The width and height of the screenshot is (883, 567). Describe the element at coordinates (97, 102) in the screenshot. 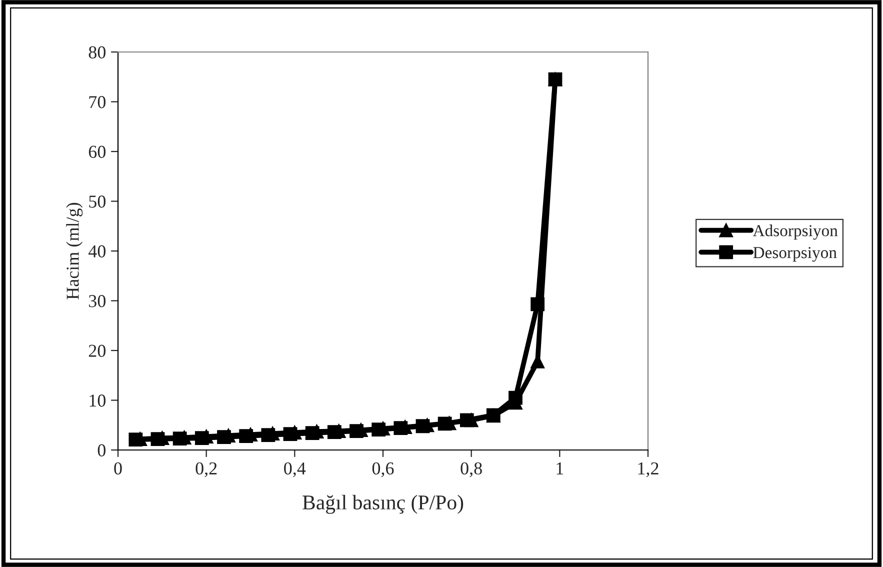

I see `y-tick-label: 70` at that location.